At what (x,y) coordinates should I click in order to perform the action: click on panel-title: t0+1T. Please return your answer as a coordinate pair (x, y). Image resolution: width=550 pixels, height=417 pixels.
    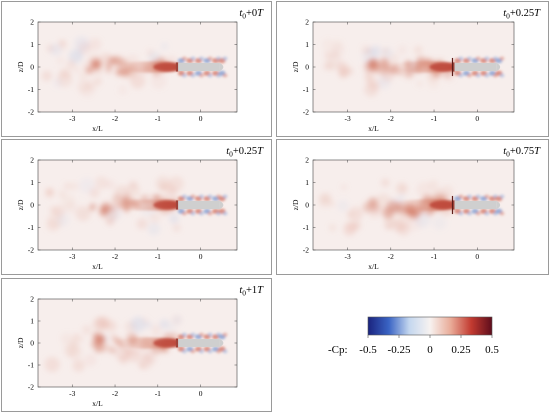
    Looking at the image, I should click on (251, 291).